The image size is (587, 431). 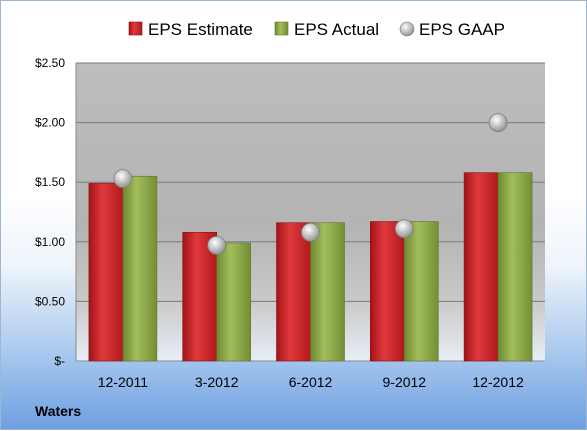 What do you see at coordinates (217, 382) in the screenshot?
I see `x-tick-label: 3-2012` at bounding box center [217, 382].